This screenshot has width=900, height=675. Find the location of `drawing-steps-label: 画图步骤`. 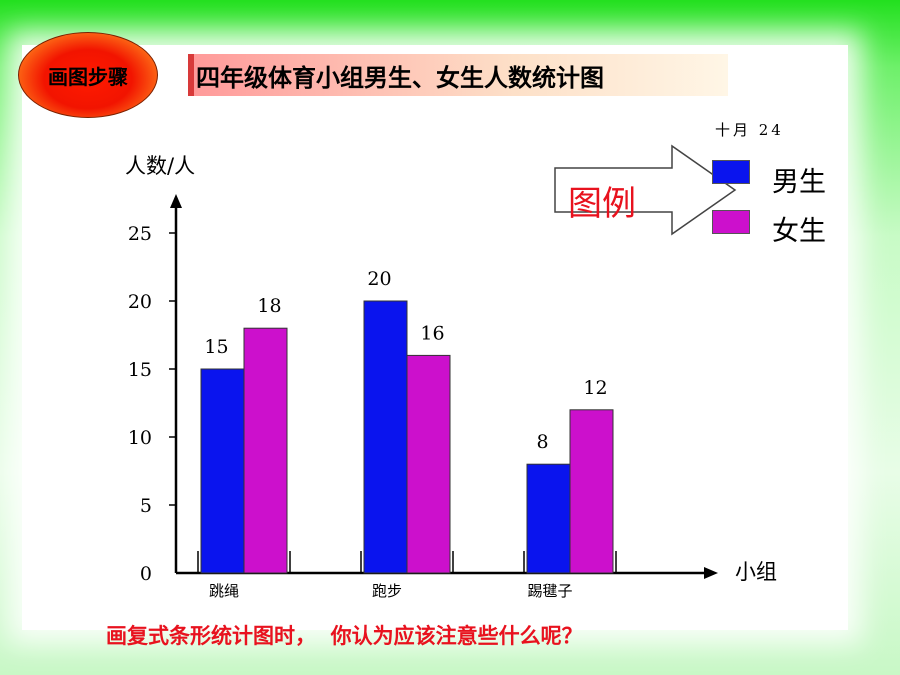

drawing-steps-label: 画图步骤 is located at coordinates (88, 76).